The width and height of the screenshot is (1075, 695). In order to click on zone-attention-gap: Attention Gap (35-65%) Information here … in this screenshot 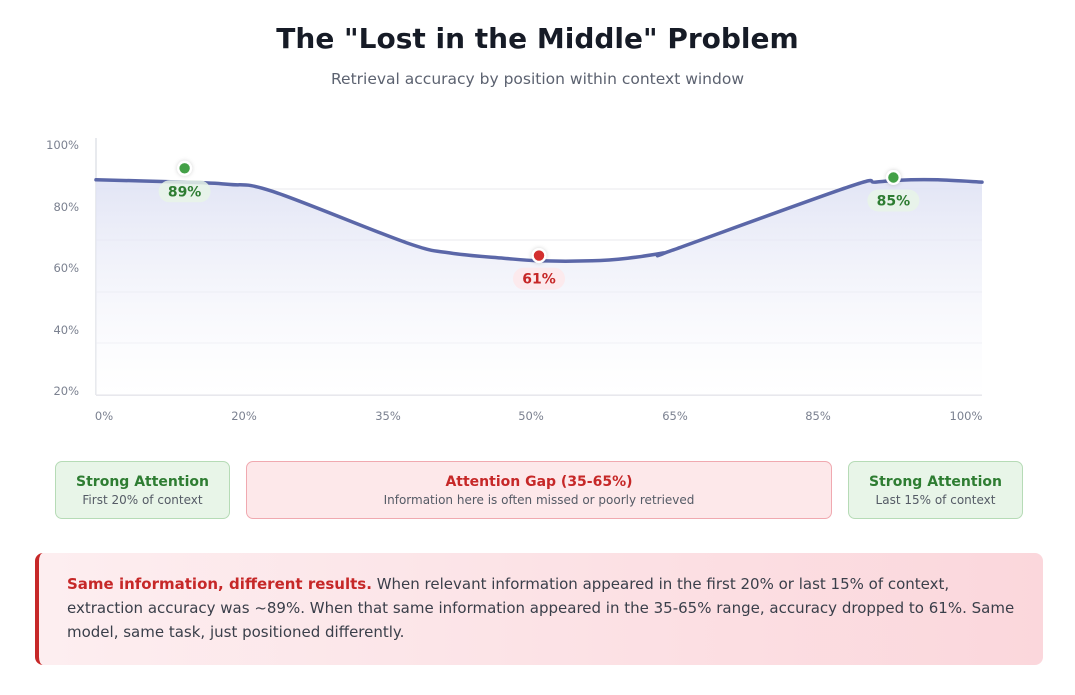, I will do `click(539, 490)`.